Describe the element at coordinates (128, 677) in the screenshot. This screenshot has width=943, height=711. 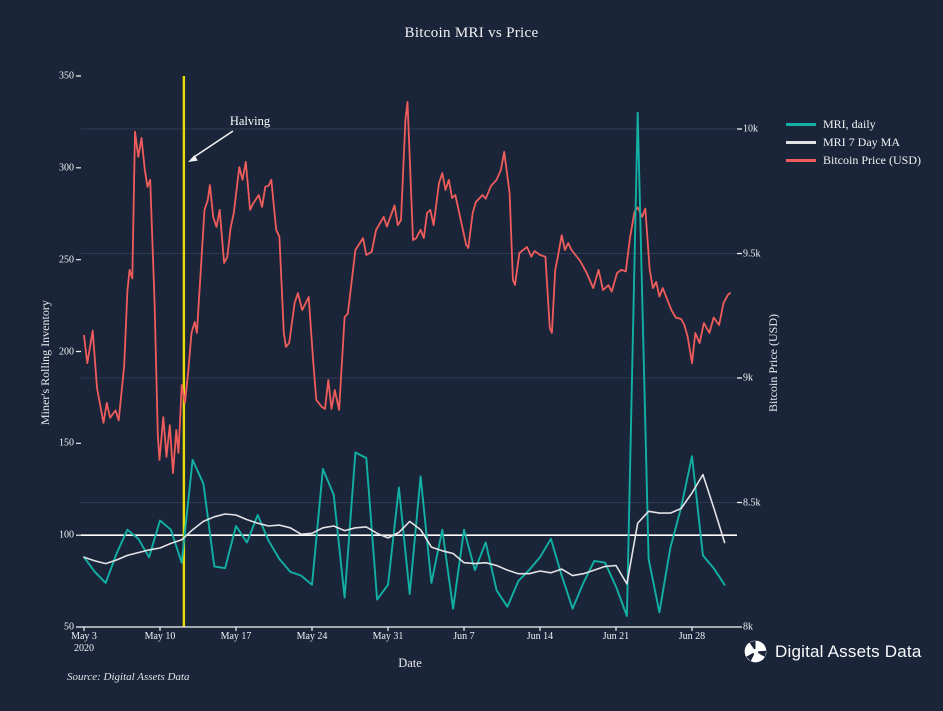
I see `source-note: Source: Digital Assets Data` at that location.